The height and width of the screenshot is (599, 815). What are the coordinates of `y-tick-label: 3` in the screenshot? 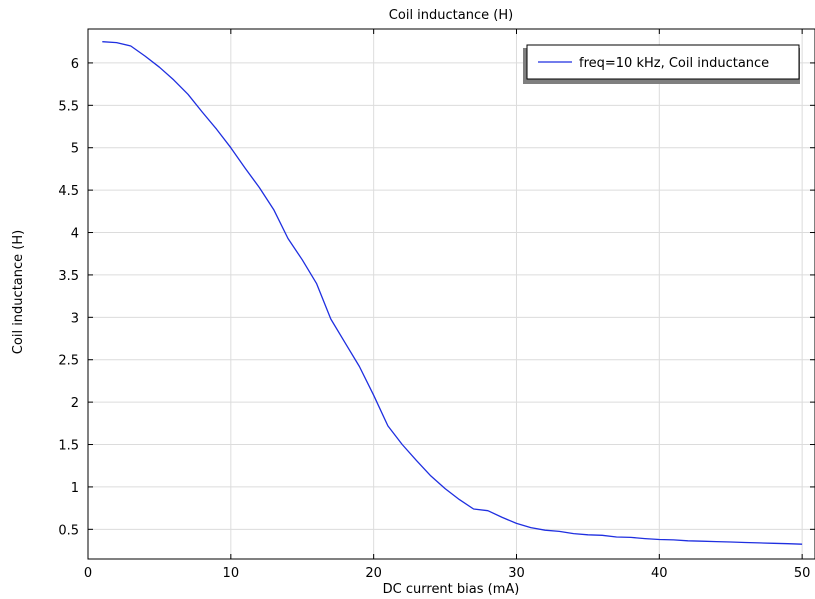 It's located at (75, 318).